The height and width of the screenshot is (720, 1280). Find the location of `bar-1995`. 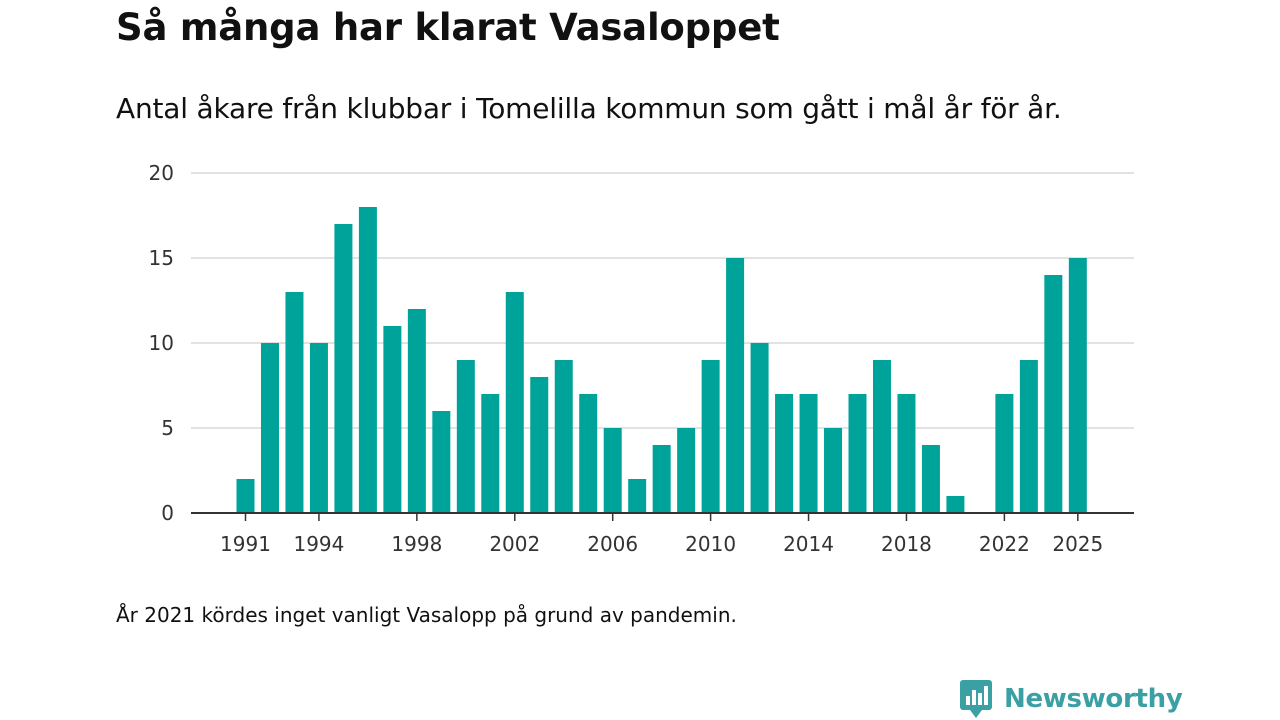

bar-1995 is located at coordinates (343, 368).